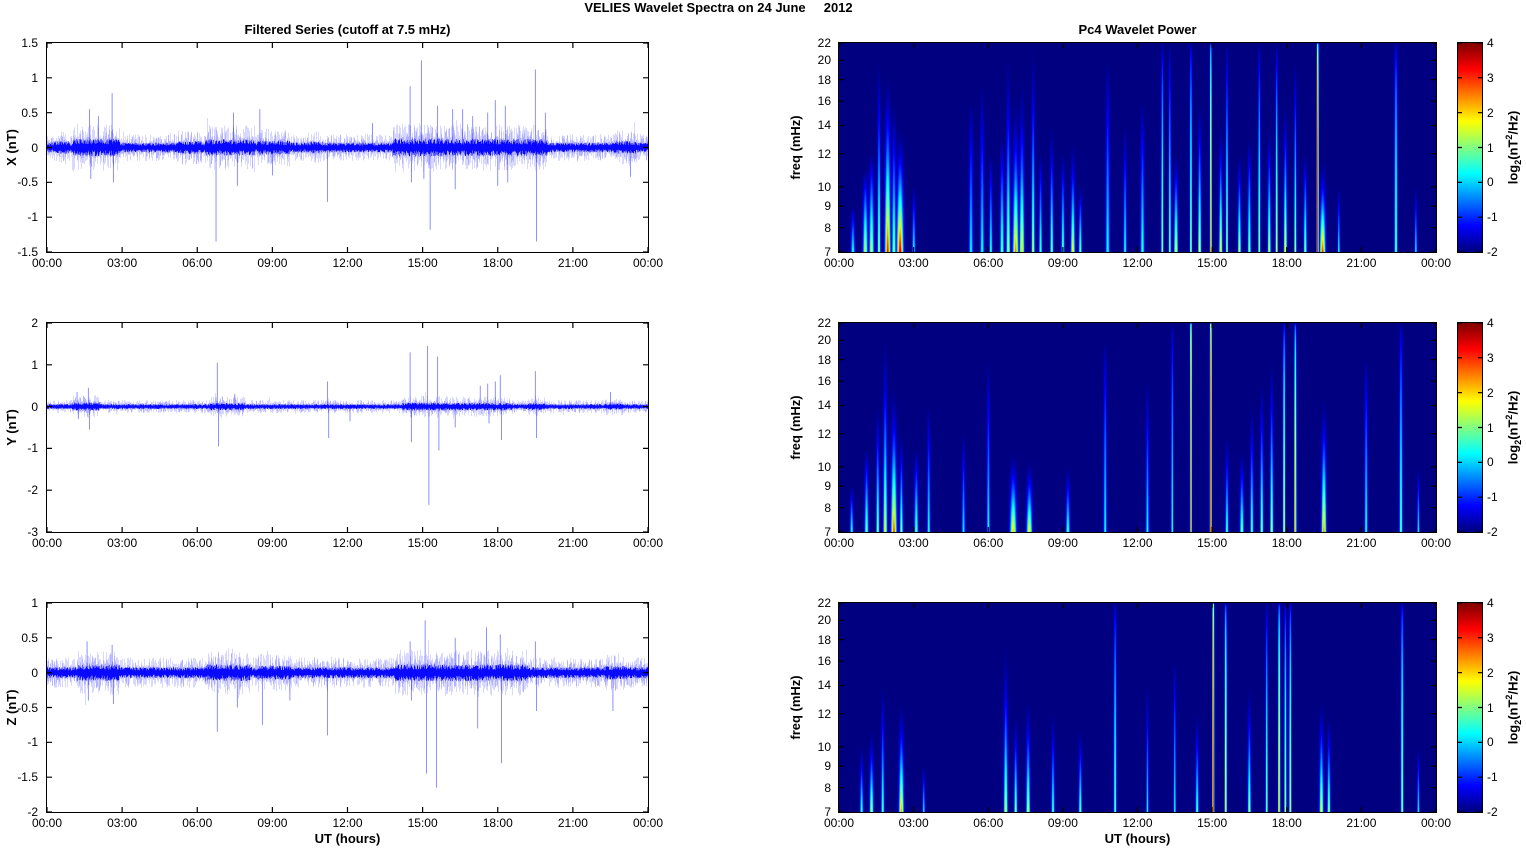 The image size is (1526, 851). I want to click on freq-tick-label: 9, so click(827, 206).